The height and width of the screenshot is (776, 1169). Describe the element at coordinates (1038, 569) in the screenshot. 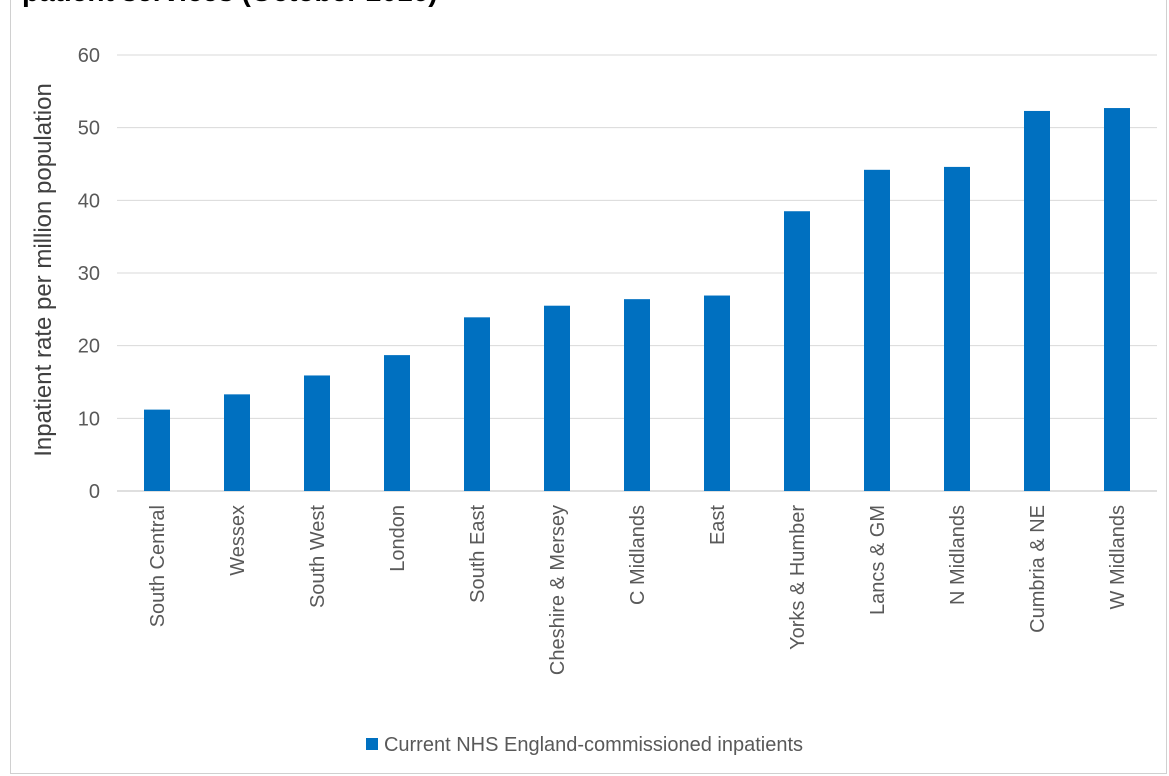

I see `x-tick-label: Cumbria & NE` at that location.